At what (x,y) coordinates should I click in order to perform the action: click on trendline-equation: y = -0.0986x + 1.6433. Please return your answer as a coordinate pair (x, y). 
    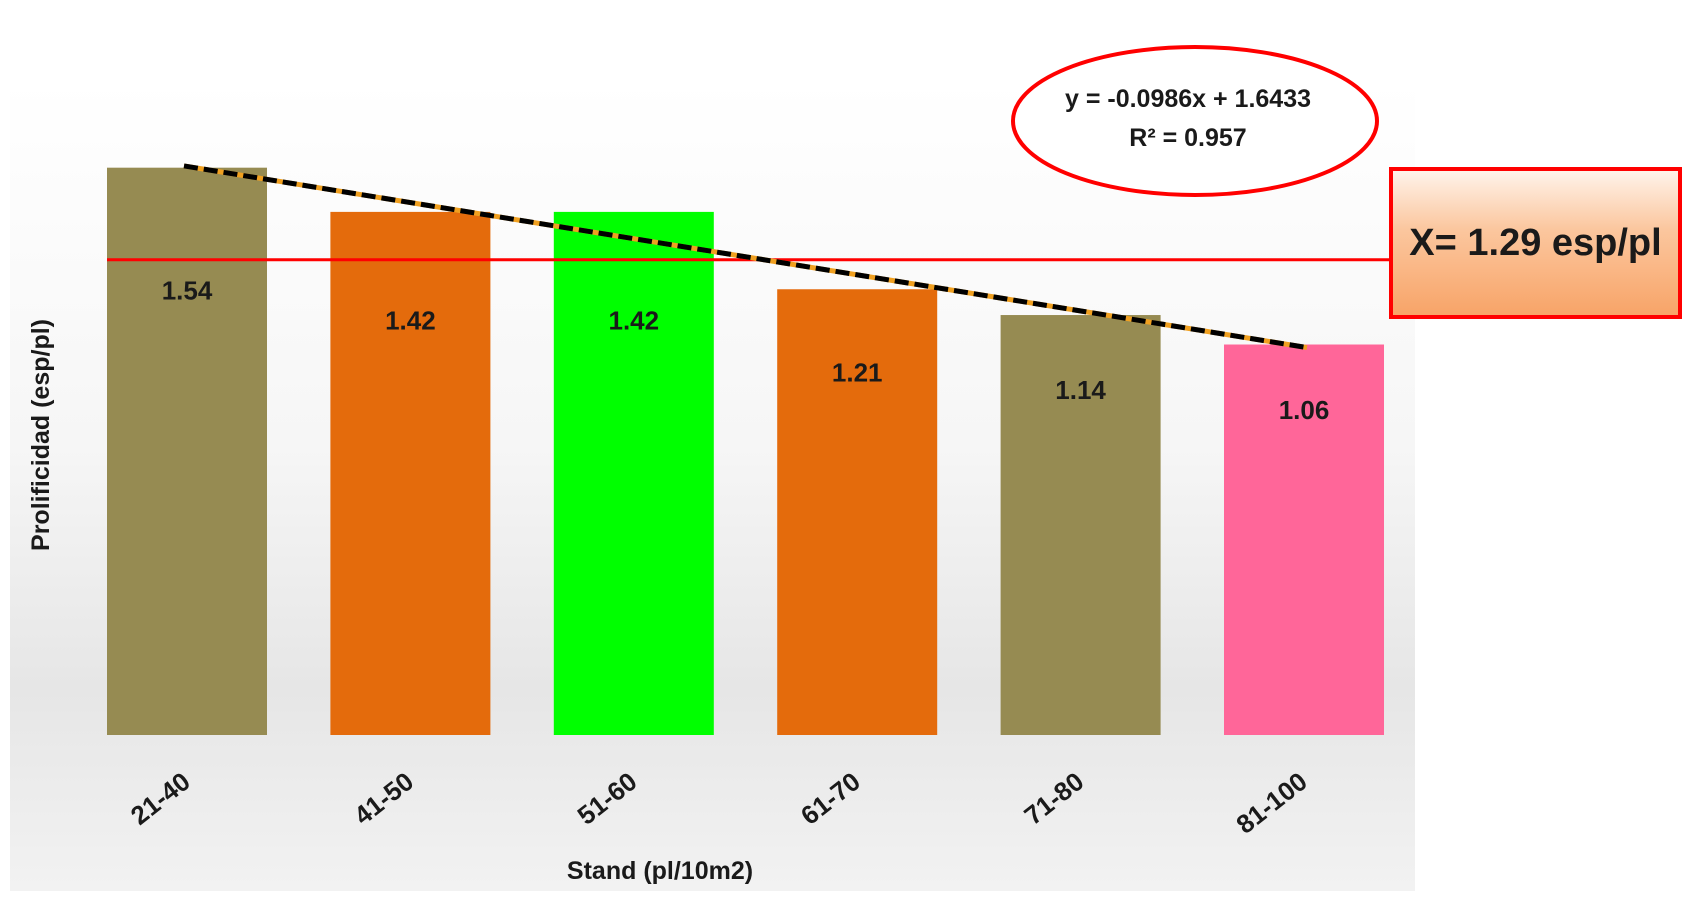
    Looking at the image, I should click on (1188, 99).